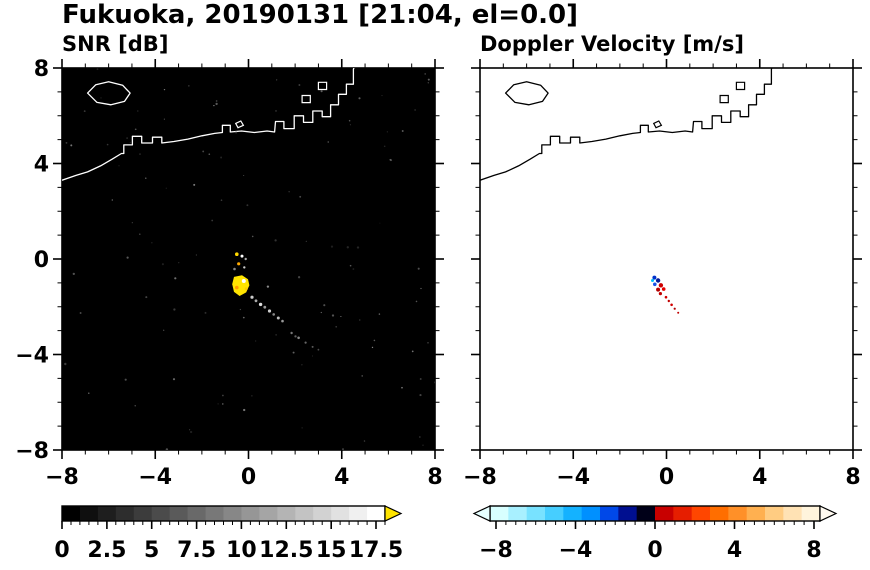  What do you see at coordinates (612, 44) in the screenshot?
I see `velocity-panel-title: Doppler Velocity [m/s]` at bounding box center [612, 44].